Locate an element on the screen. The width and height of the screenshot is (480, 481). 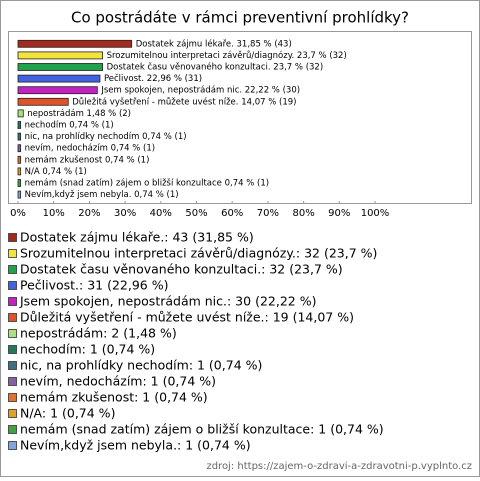
x-tick-label: 20% is located at coordinates (89, 213).